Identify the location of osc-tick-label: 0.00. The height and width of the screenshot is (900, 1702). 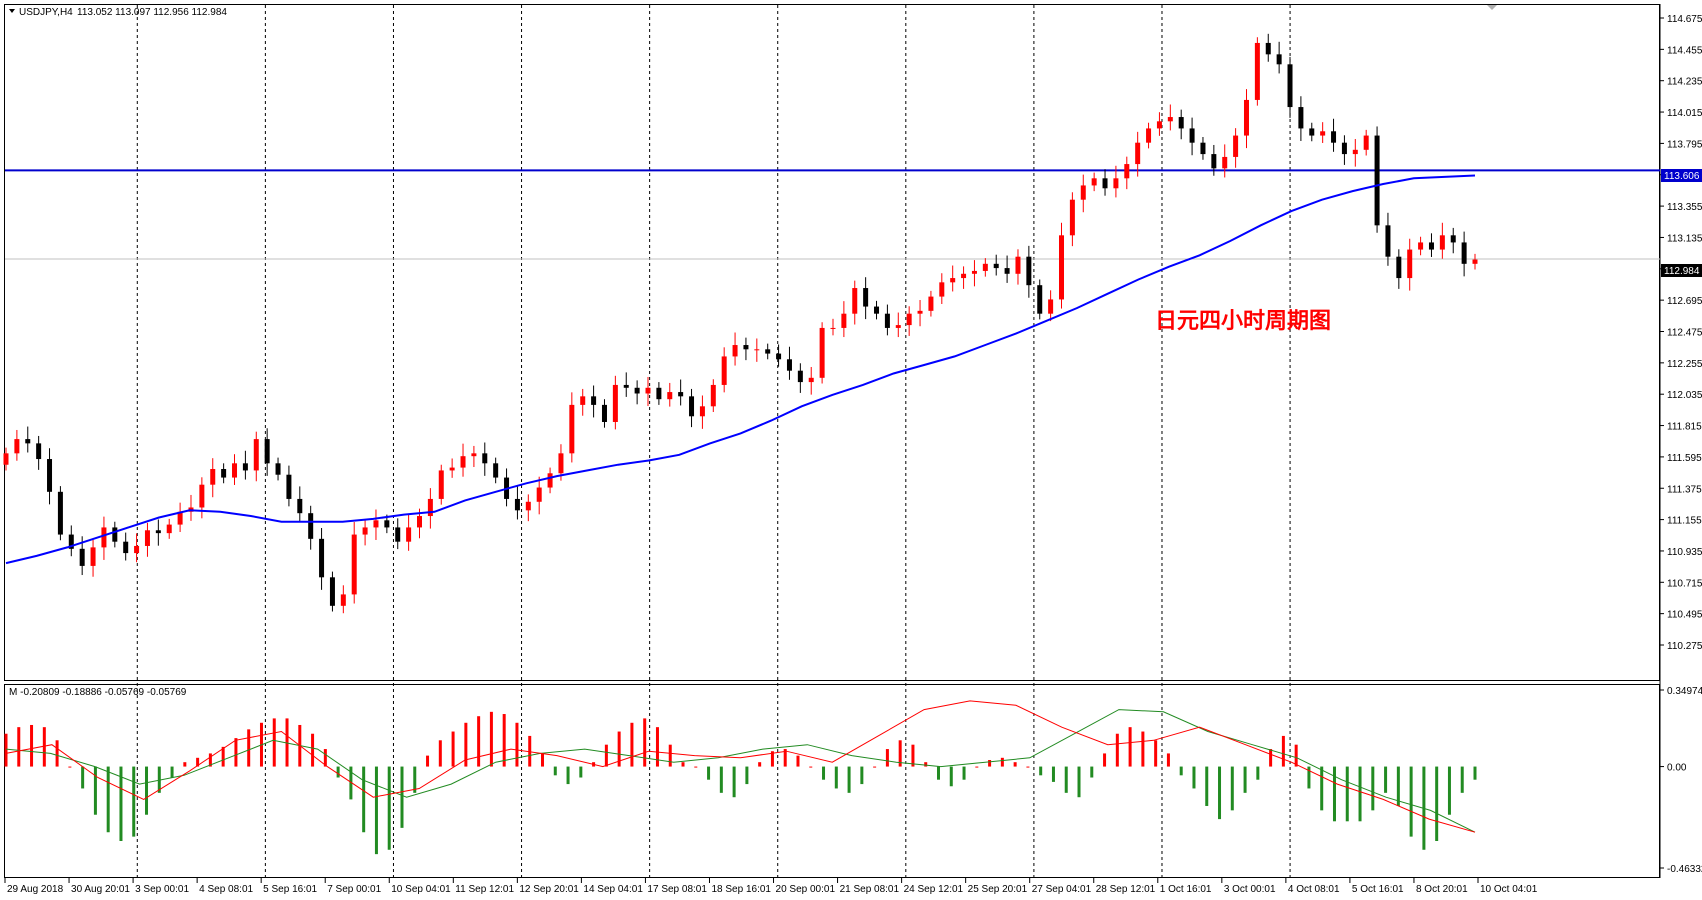
(1677, 768).